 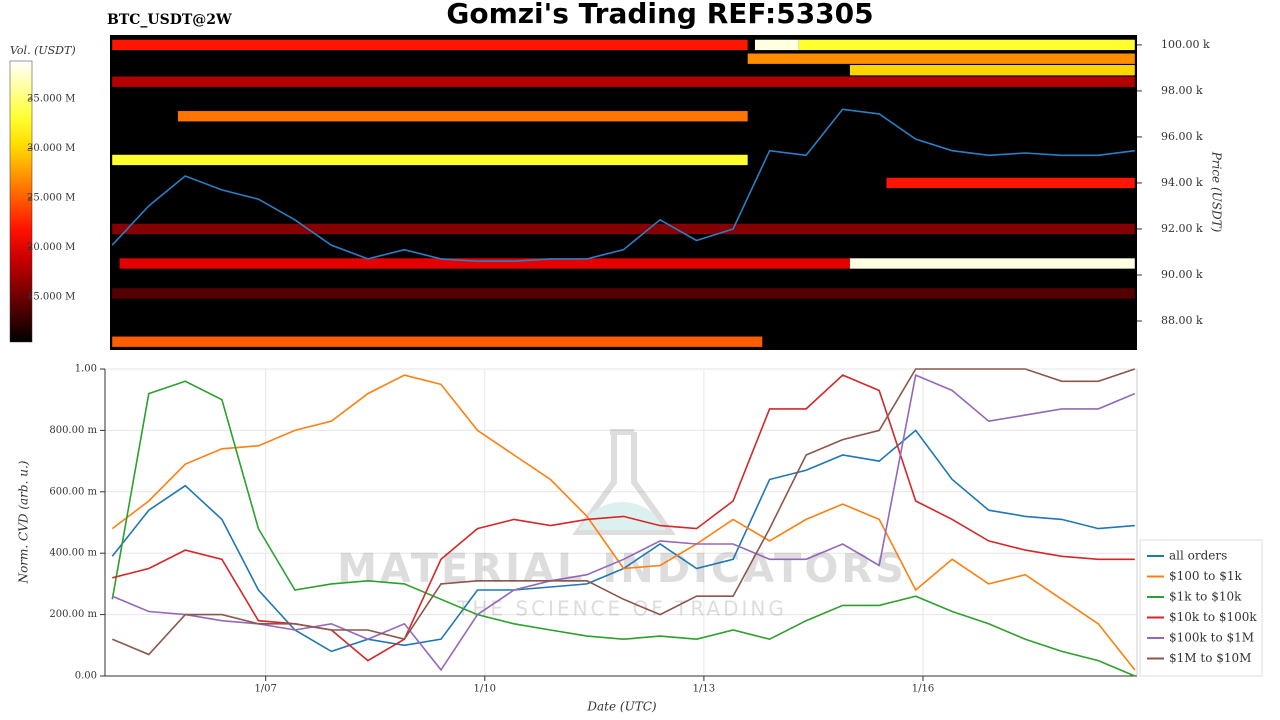 What do you see at coordinates (169, 20) in the screenshot?
I see `symbol-label: BTC_USDT@2W` at bounding box center [169, 20].